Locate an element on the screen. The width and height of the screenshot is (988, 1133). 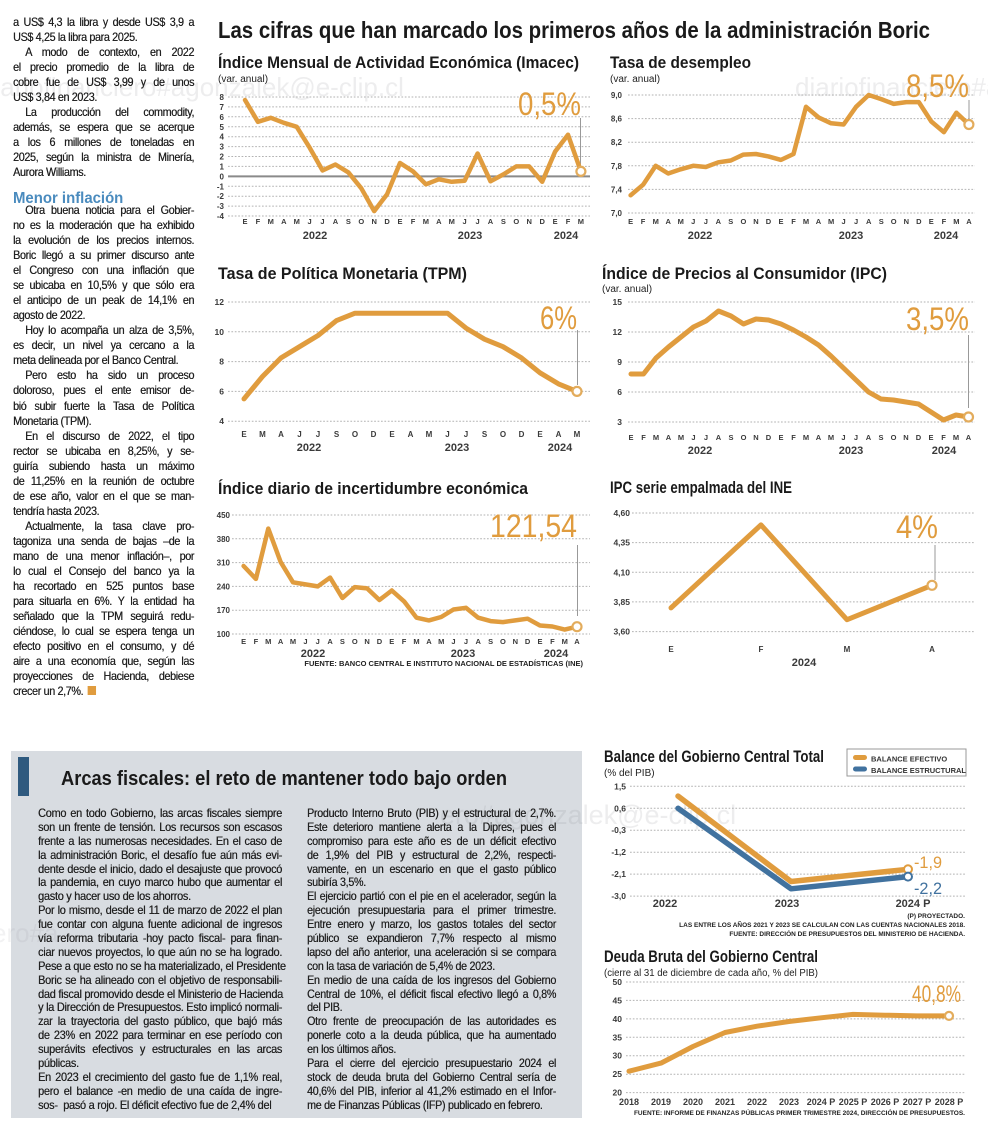
svg-text:Tasa de Política Monetaria (TP: Tasa de Política Monetaria (TPM) is located at coordinates (342, 273).